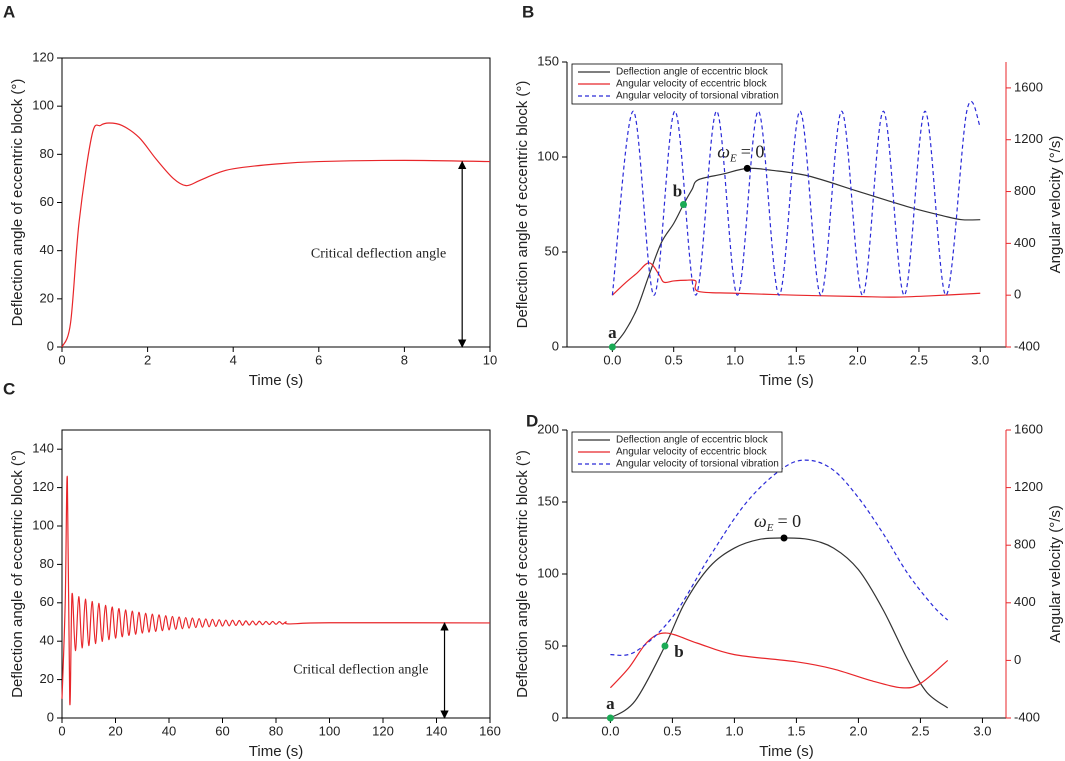 The height and width of the screenshot is (761, 1065). I want to click on y-tick-label: 40, so click(47, 640).